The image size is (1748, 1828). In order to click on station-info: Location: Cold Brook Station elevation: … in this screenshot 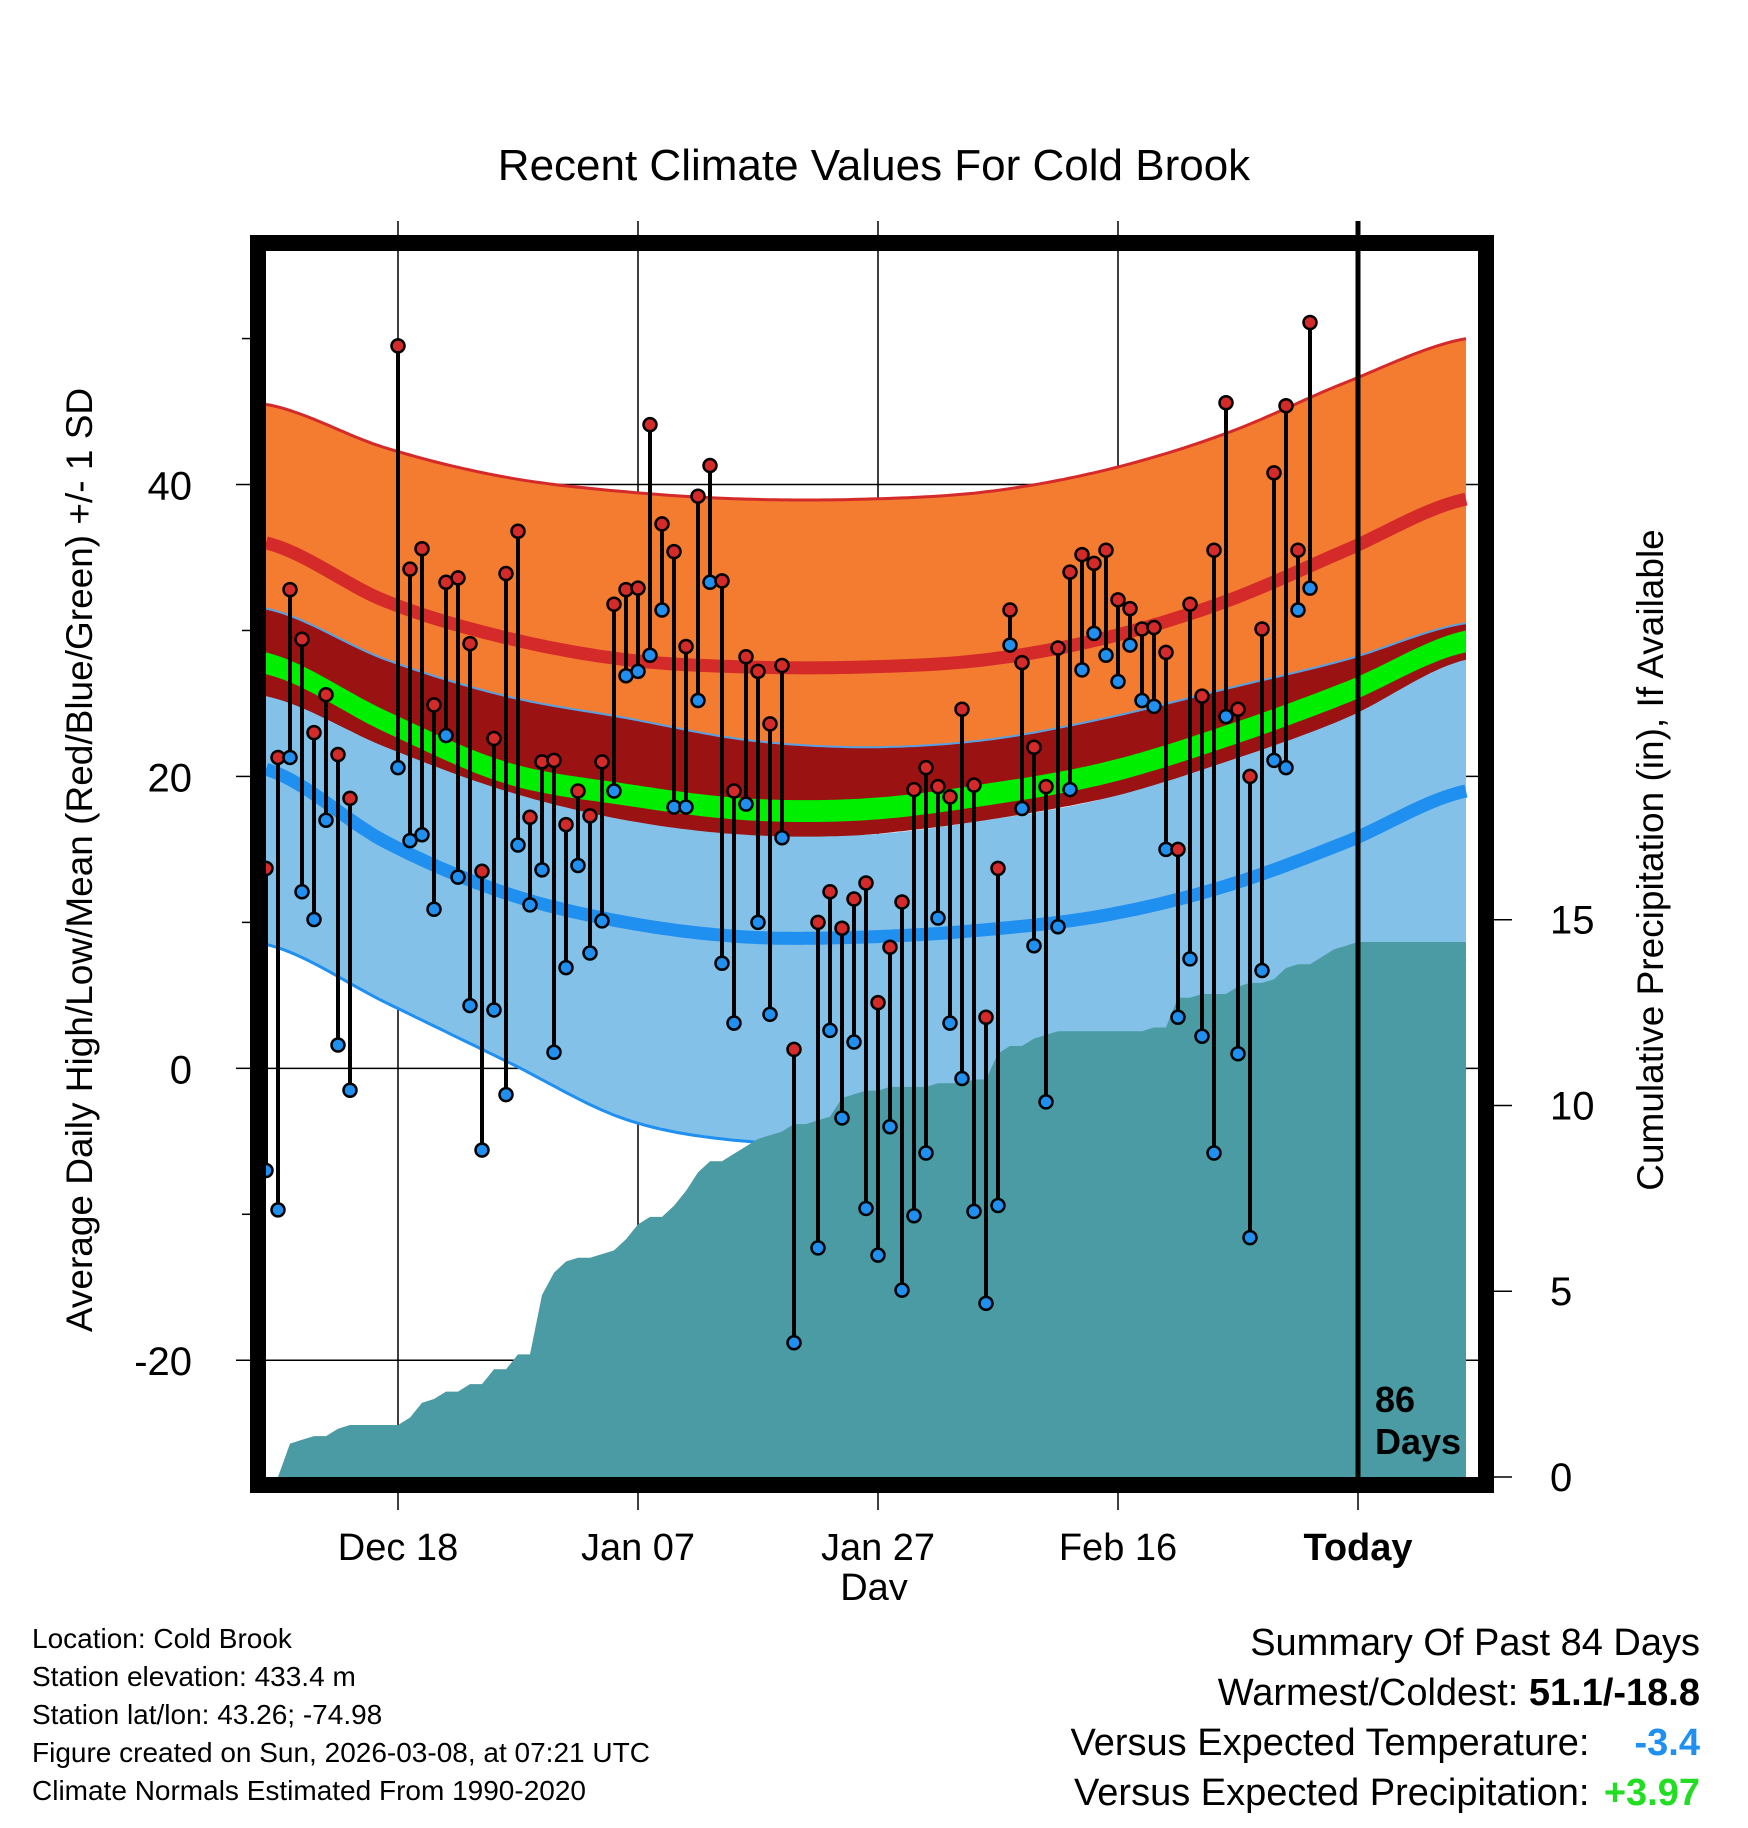, I will do `click(341, 1715)`.